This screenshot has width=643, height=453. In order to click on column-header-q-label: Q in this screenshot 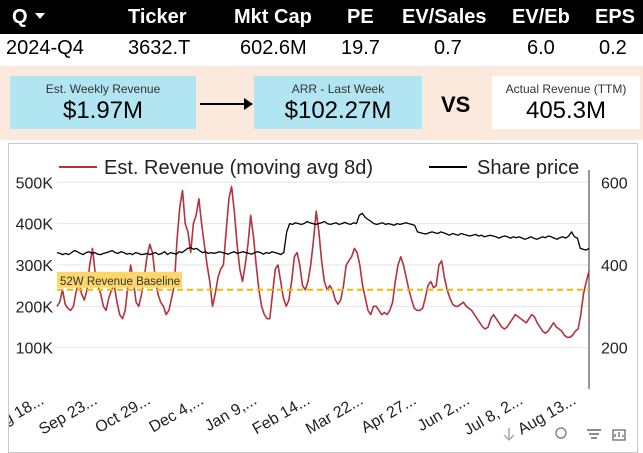, I will do `click(20, 17)`.